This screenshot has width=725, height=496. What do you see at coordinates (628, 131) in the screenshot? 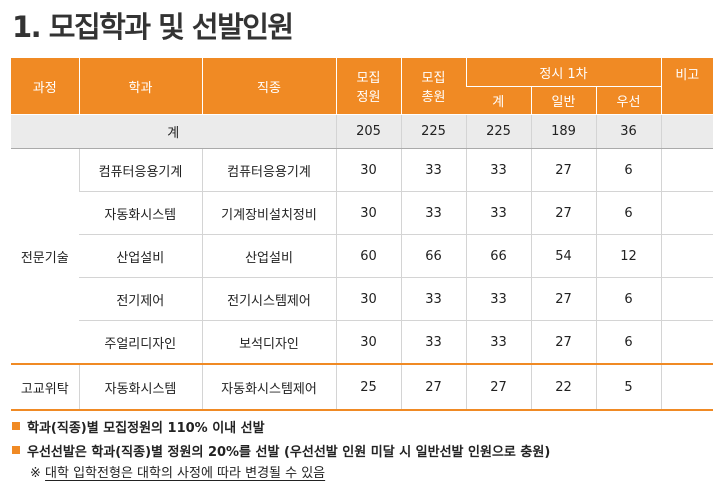
I see `total-priority-cell: 36` at bounding box center [628, 131].